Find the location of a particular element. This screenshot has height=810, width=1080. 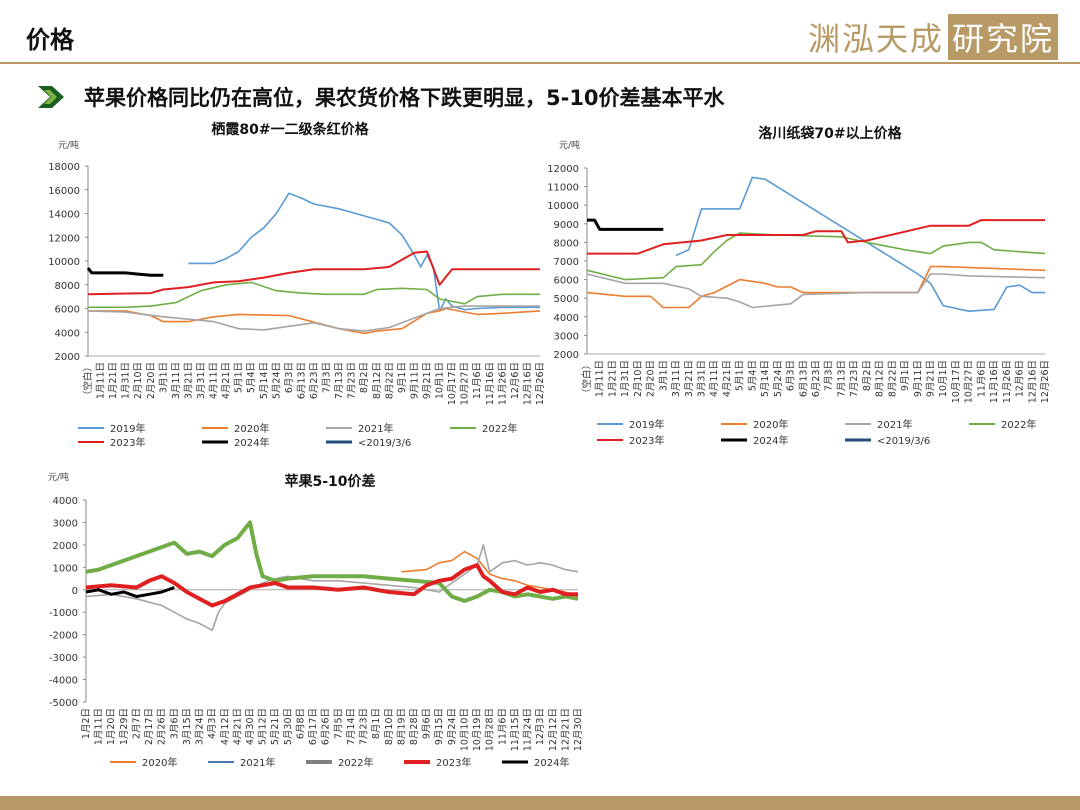

x-tick-label: 11月24日 is located at coordinates (528, 729).